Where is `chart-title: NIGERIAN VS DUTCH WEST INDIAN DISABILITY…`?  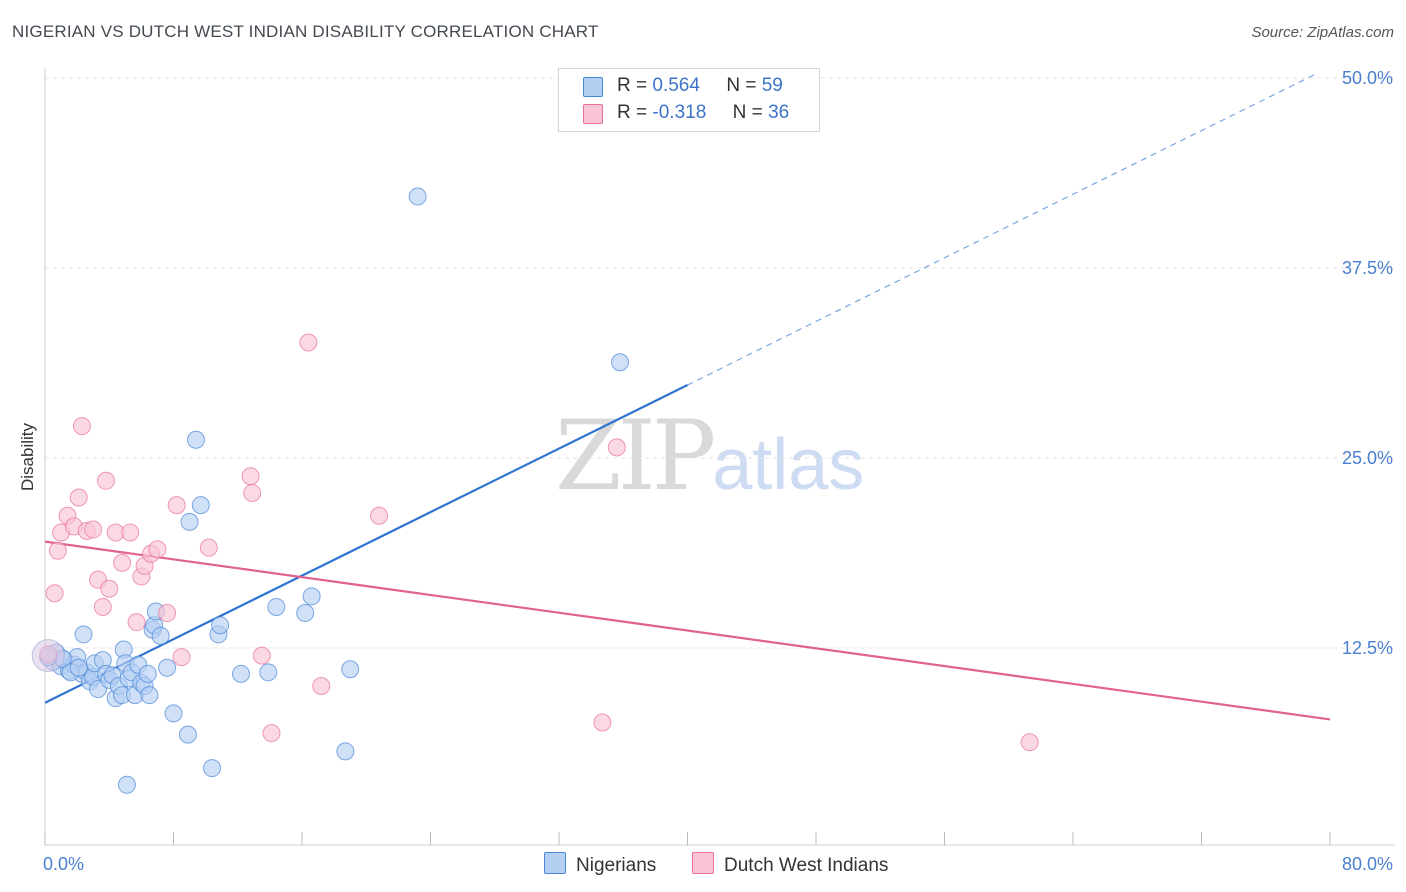
chart-title: NIGERIAN VS DUTCH WEST INDIAN DISABILITY… is located at coordinates (305, 31).